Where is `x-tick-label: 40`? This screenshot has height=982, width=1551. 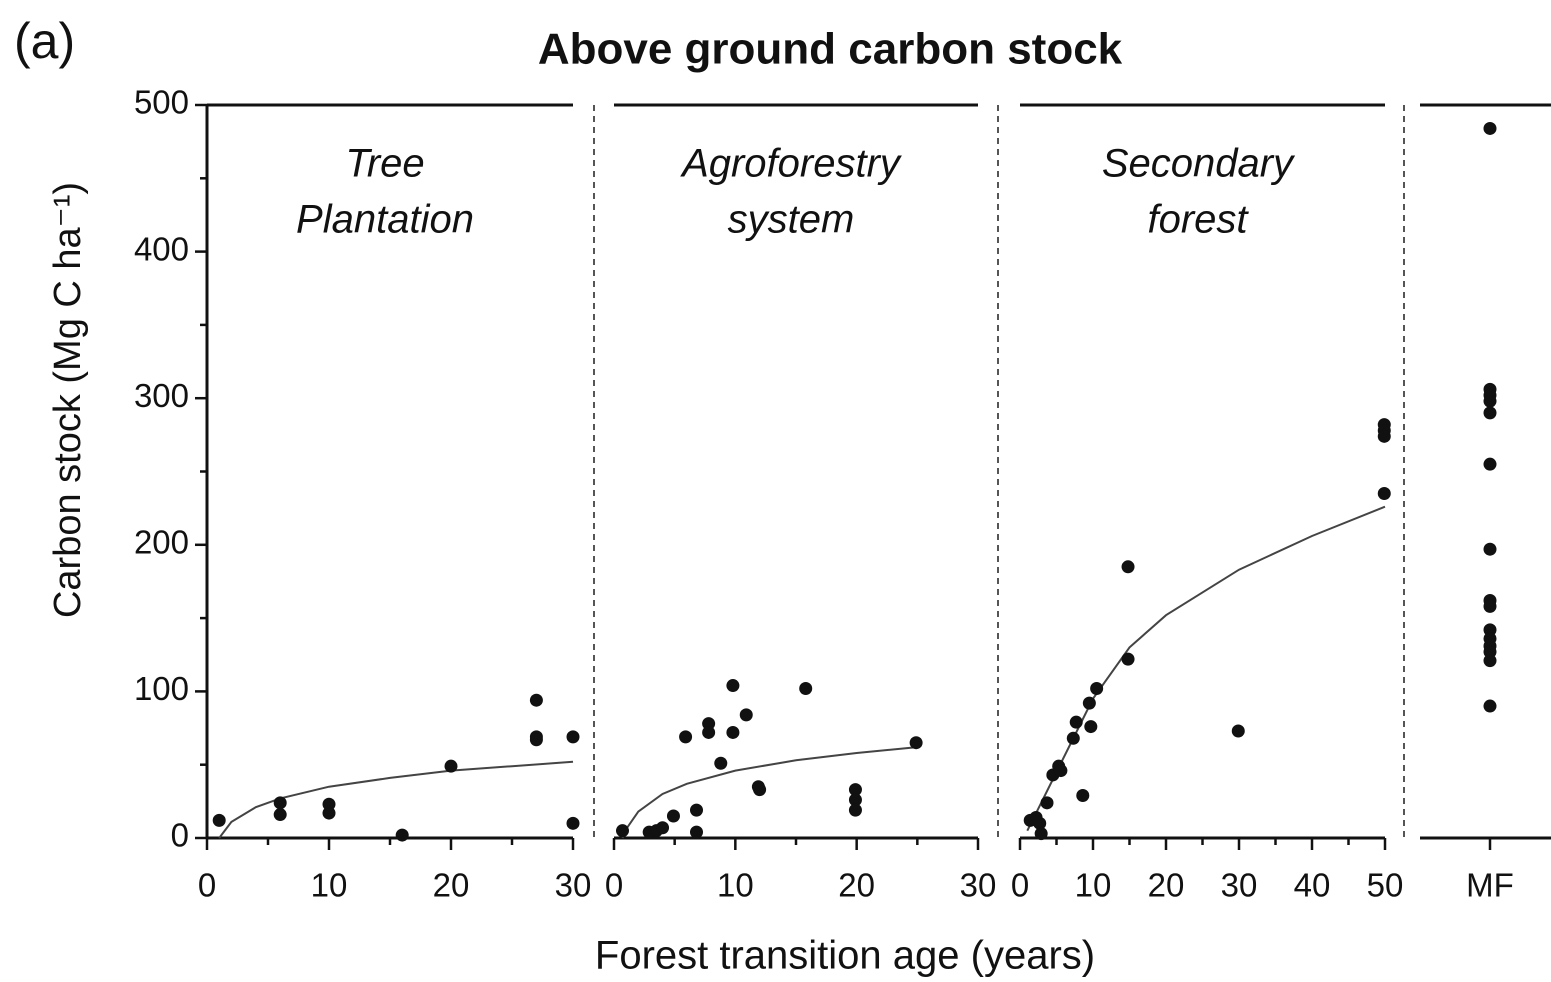
x-tick-label: 40 is located at coordinates (1312, 885).